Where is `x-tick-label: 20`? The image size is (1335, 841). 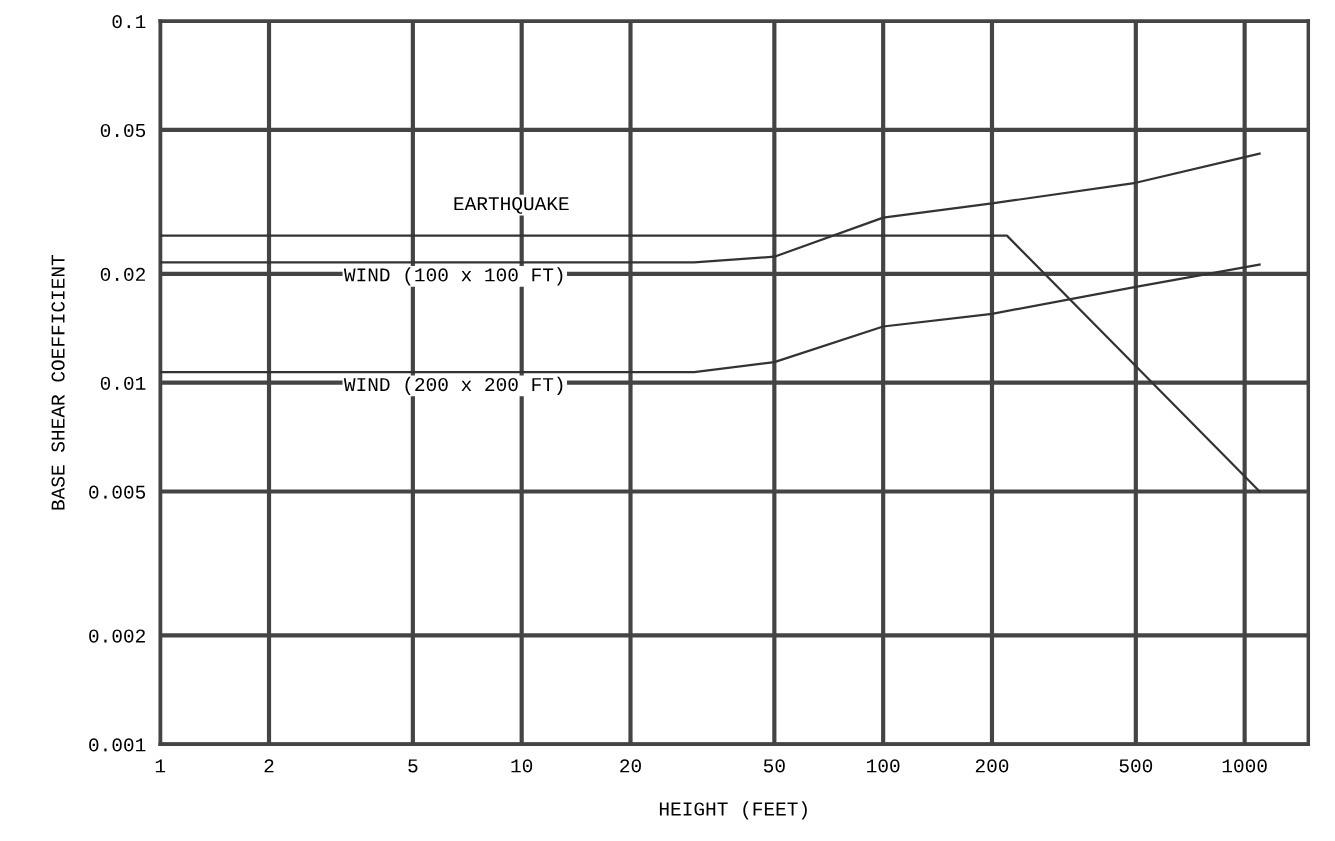
x-tick-label: 20 is located at coordinates (630, 766).